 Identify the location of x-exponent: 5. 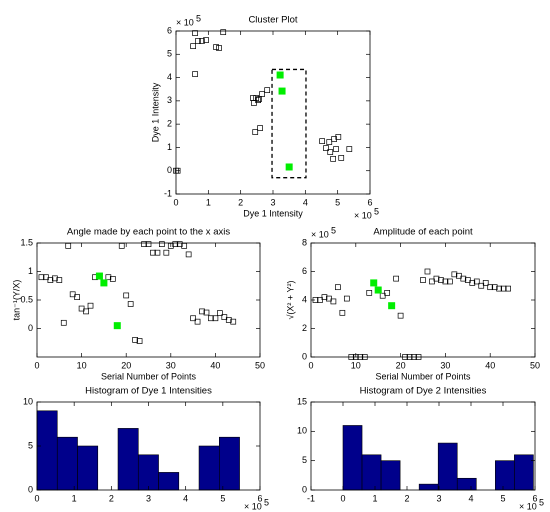
(376, 211).